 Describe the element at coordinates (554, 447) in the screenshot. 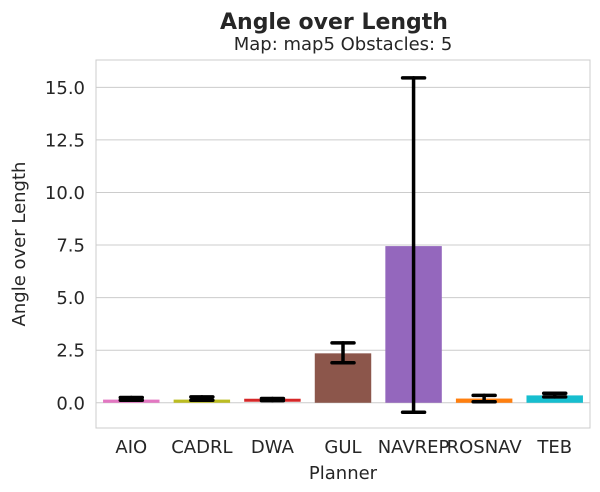

I see `x-tick-label: TEB` at that location.